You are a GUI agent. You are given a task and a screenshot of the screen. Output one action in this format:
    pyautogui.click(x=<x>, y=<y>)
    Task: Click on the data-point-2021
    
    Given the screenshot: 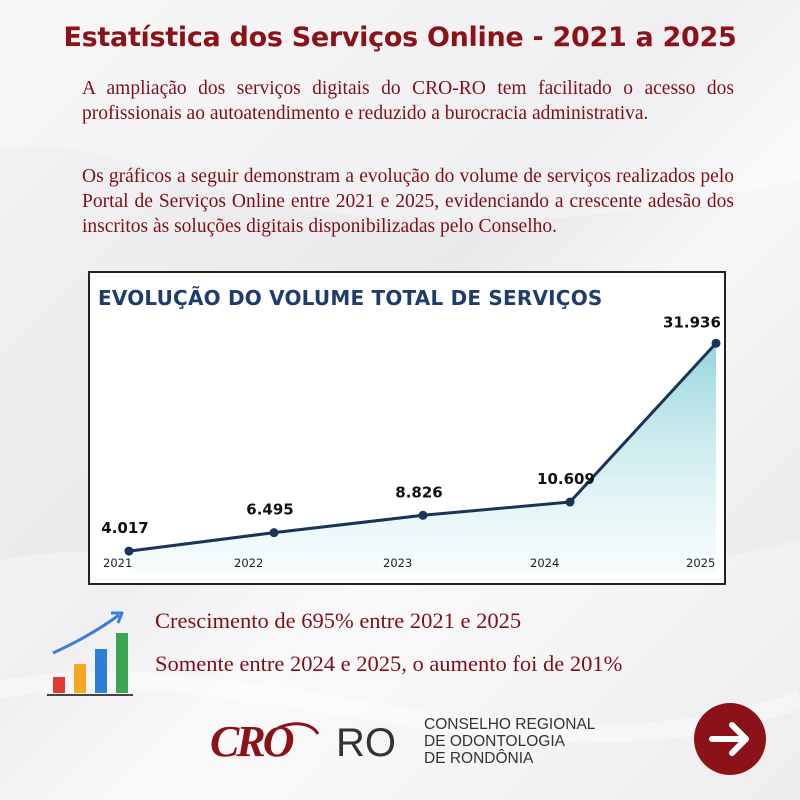 What is the action you would take?
    pyautogui.click(x=129, y=551)
    